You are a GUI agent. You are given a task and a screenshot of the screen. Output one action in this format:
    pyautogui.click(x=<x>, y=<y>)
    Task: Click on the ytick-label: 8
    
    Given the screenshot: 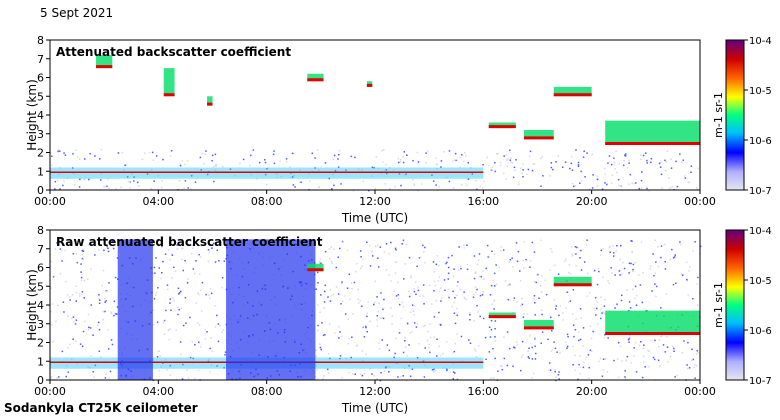 What is the action you would take?
    pyautogui.click(x=40, y=40)
    